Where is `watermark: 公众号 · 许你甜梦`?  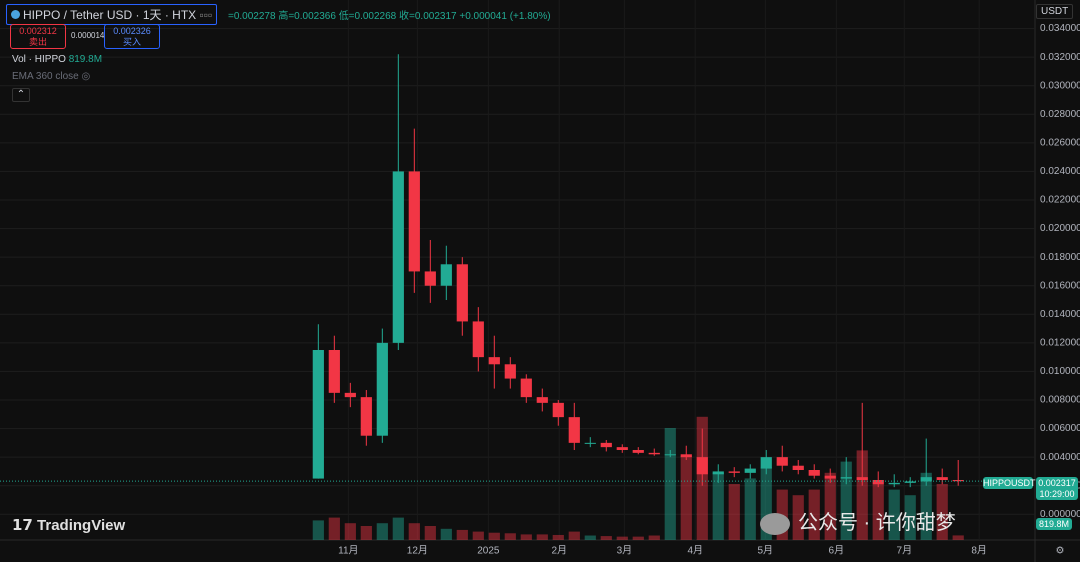
watermark: 公众号 · 许你甜梦 is located at coordinates (858, 520).